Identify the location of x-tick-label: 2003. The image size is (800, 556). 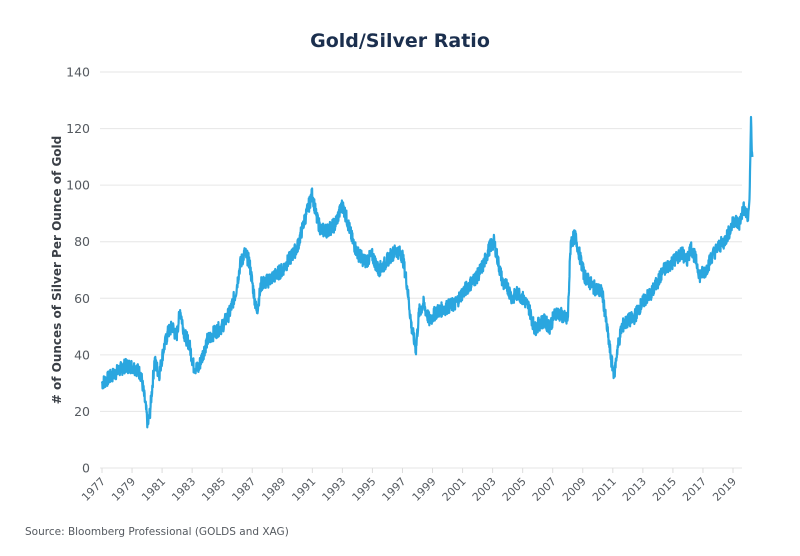
(484, 489).